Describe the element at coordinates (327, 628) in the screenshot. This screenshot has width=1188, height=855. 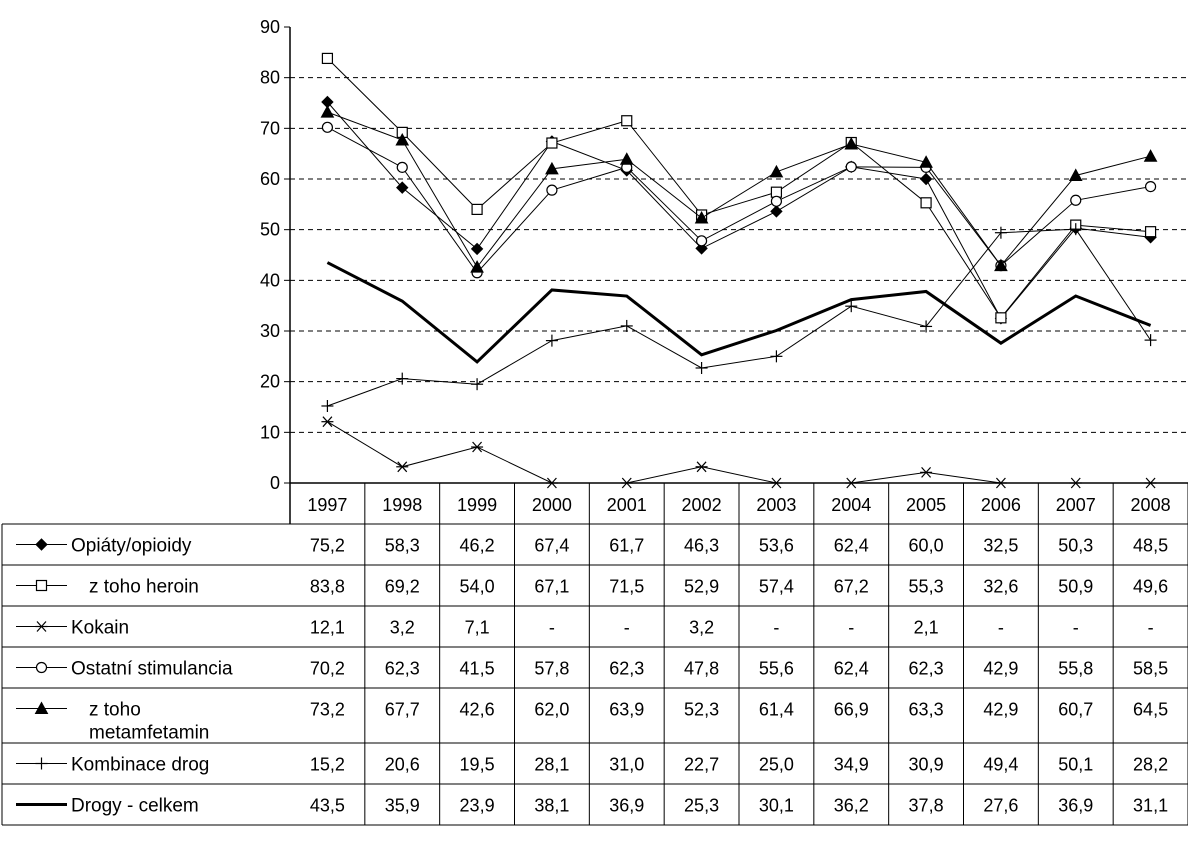
I see `table-cell: 12,1` at that location.